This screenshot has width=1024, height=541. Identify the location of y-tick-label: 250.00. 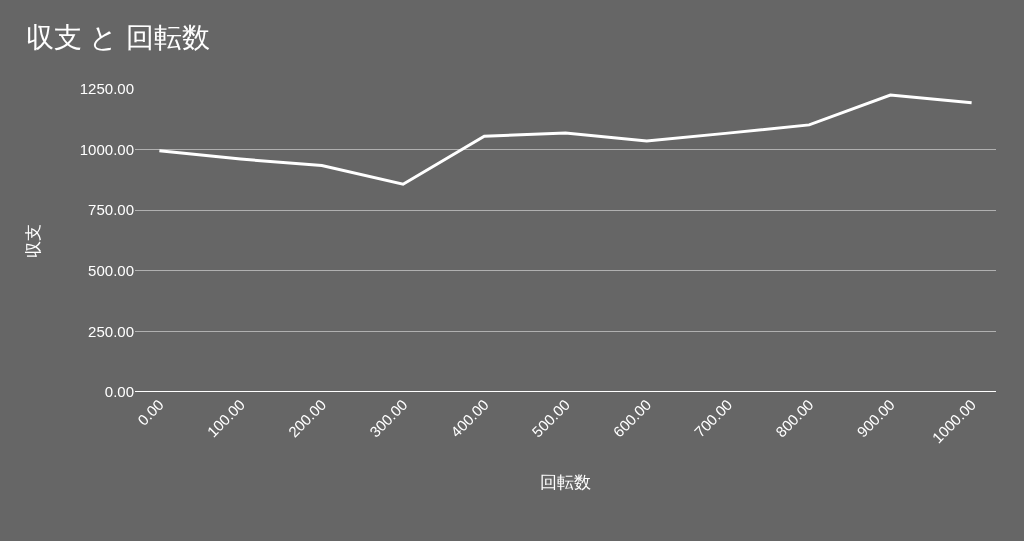
(111, 331).